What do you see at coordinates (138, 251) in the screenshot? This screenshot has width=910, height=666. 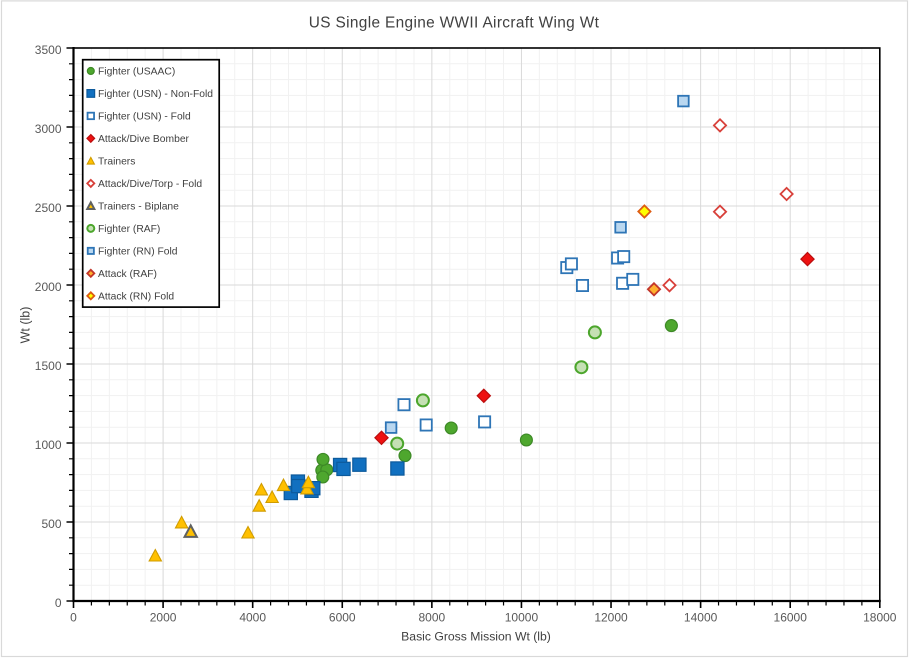 I see `svg-text: Fighter (RN) Fold` at bounding box center [138, 251].